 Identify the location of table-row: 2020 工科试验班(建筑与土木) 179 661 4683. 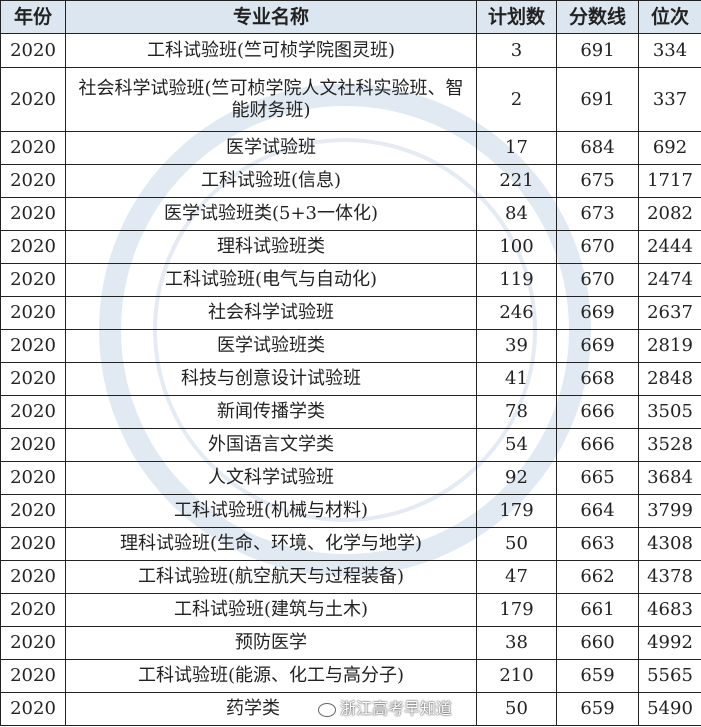
(350, 610).